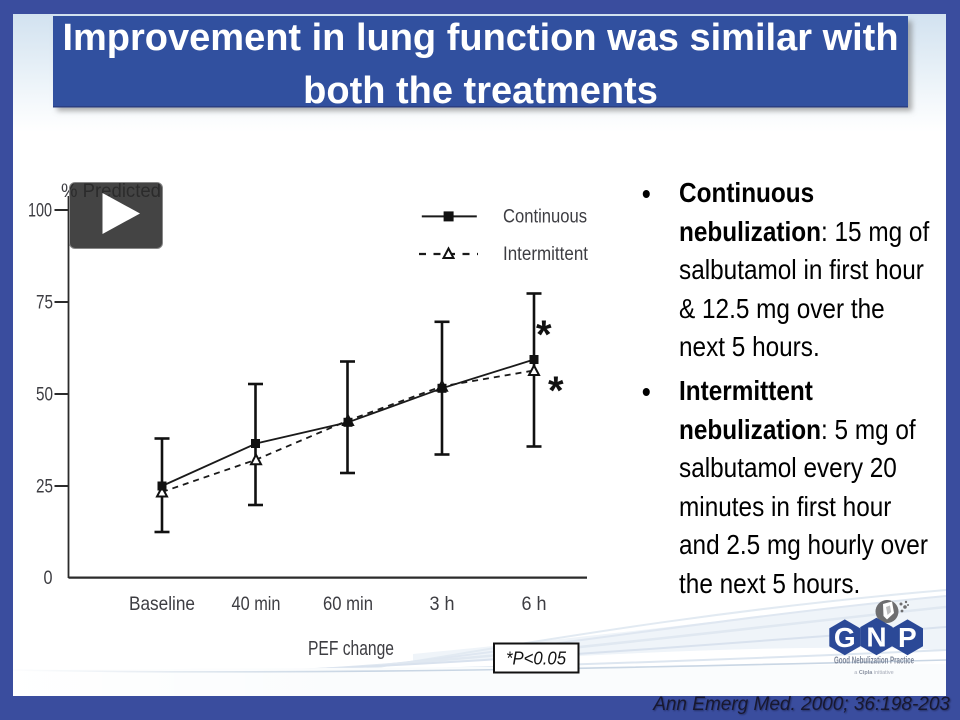 This screenshot has width=960, height=720. Describe the element at coordinates (48, 578) in the screenshot. I see `svg-text: 0` at that location.